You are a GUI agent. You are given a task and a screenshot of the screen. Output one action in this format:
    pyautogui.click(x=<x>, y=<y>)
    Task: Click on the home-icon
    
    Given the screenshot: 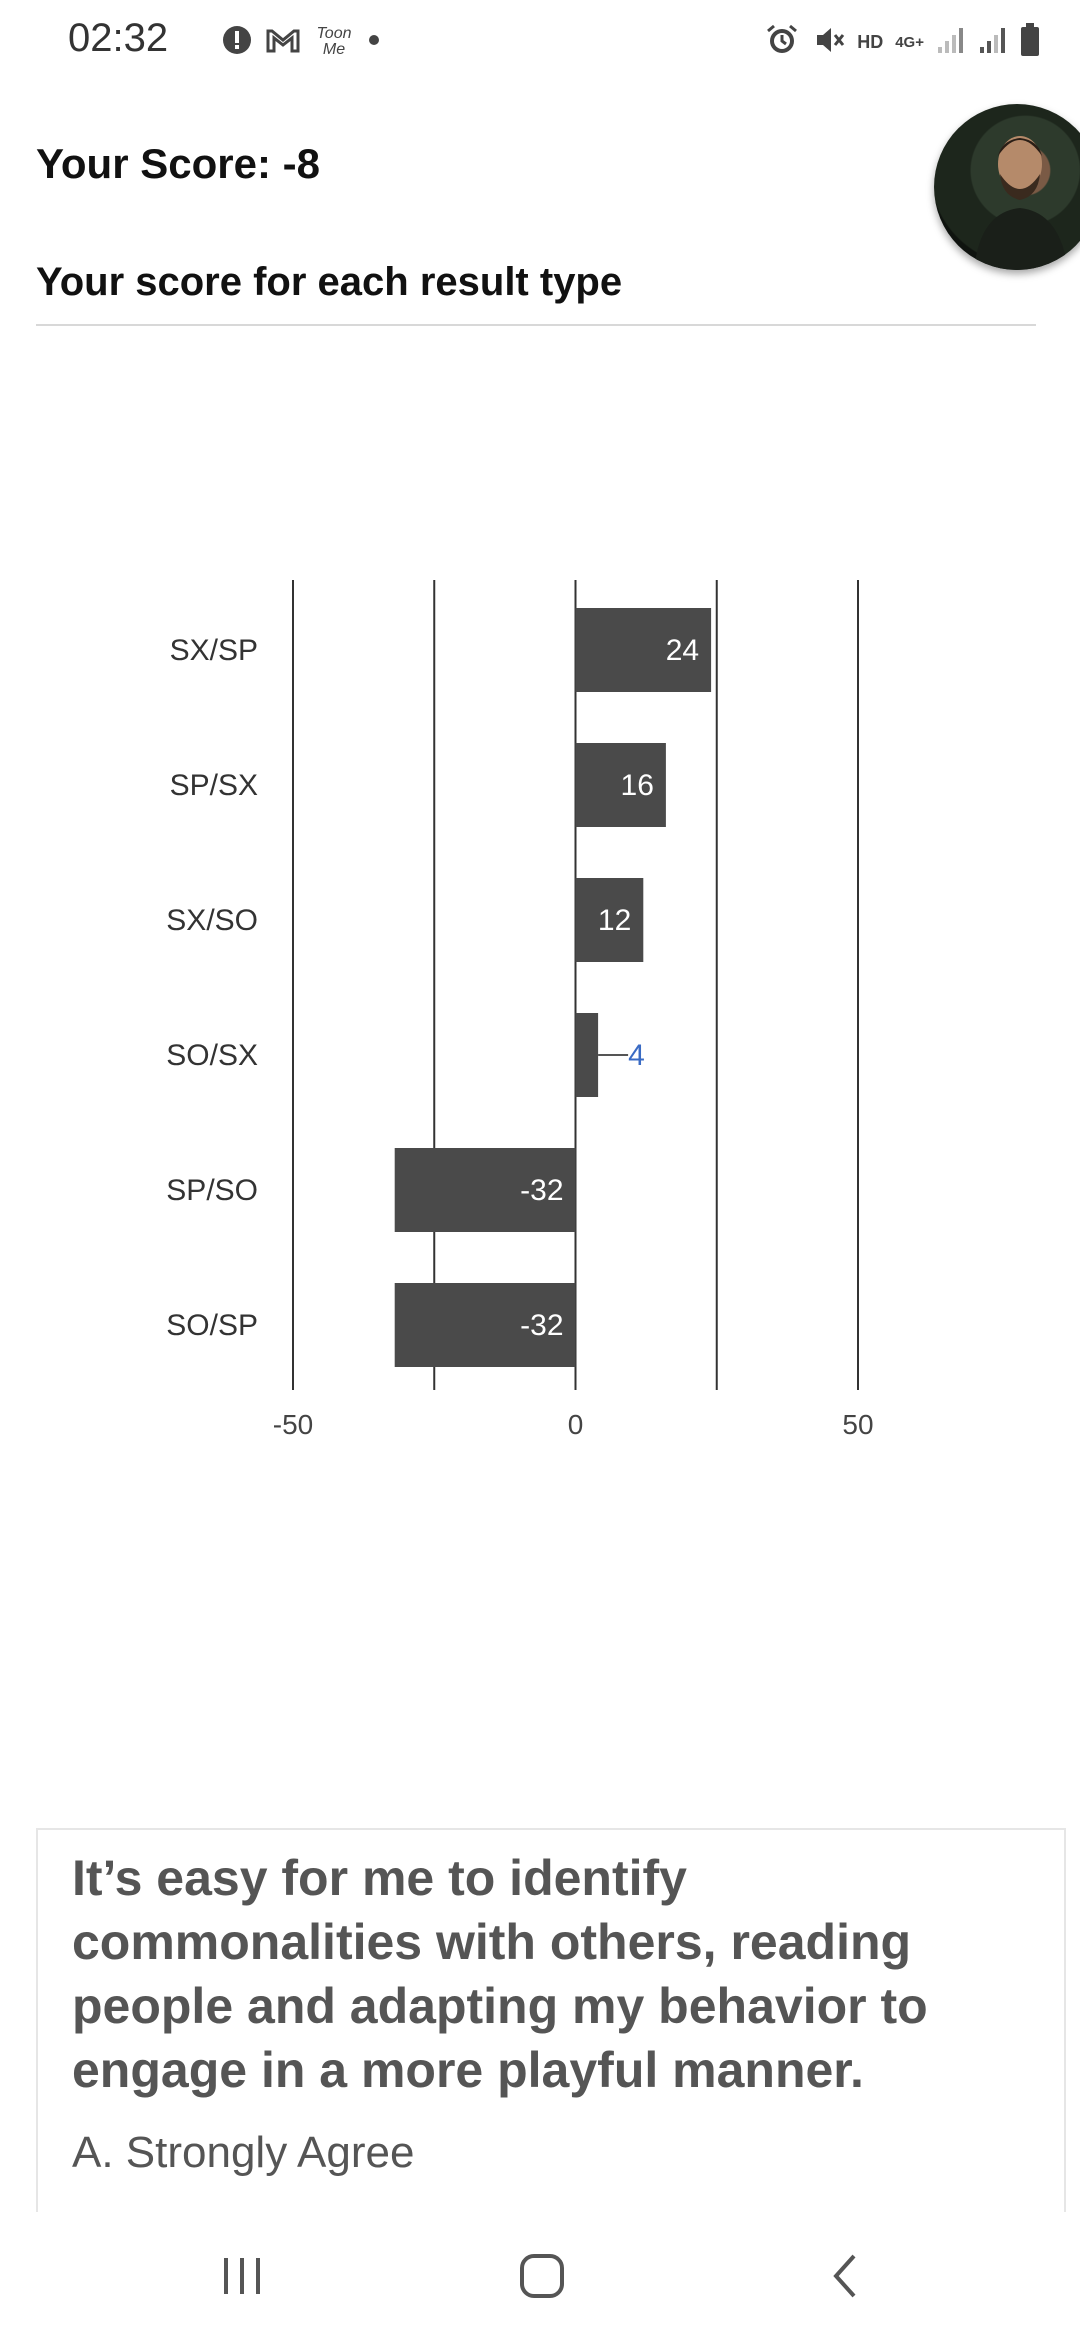 What is the action you would take?
    pyautogui.click(x=542, y=2276)
    